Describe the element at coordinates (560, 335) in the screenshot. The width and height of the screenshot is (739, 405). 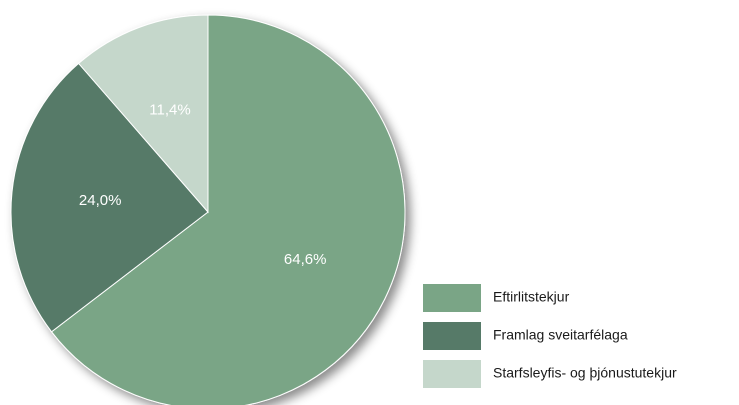
I see `legend-label: Framlag sveitarfélaga` at that location.